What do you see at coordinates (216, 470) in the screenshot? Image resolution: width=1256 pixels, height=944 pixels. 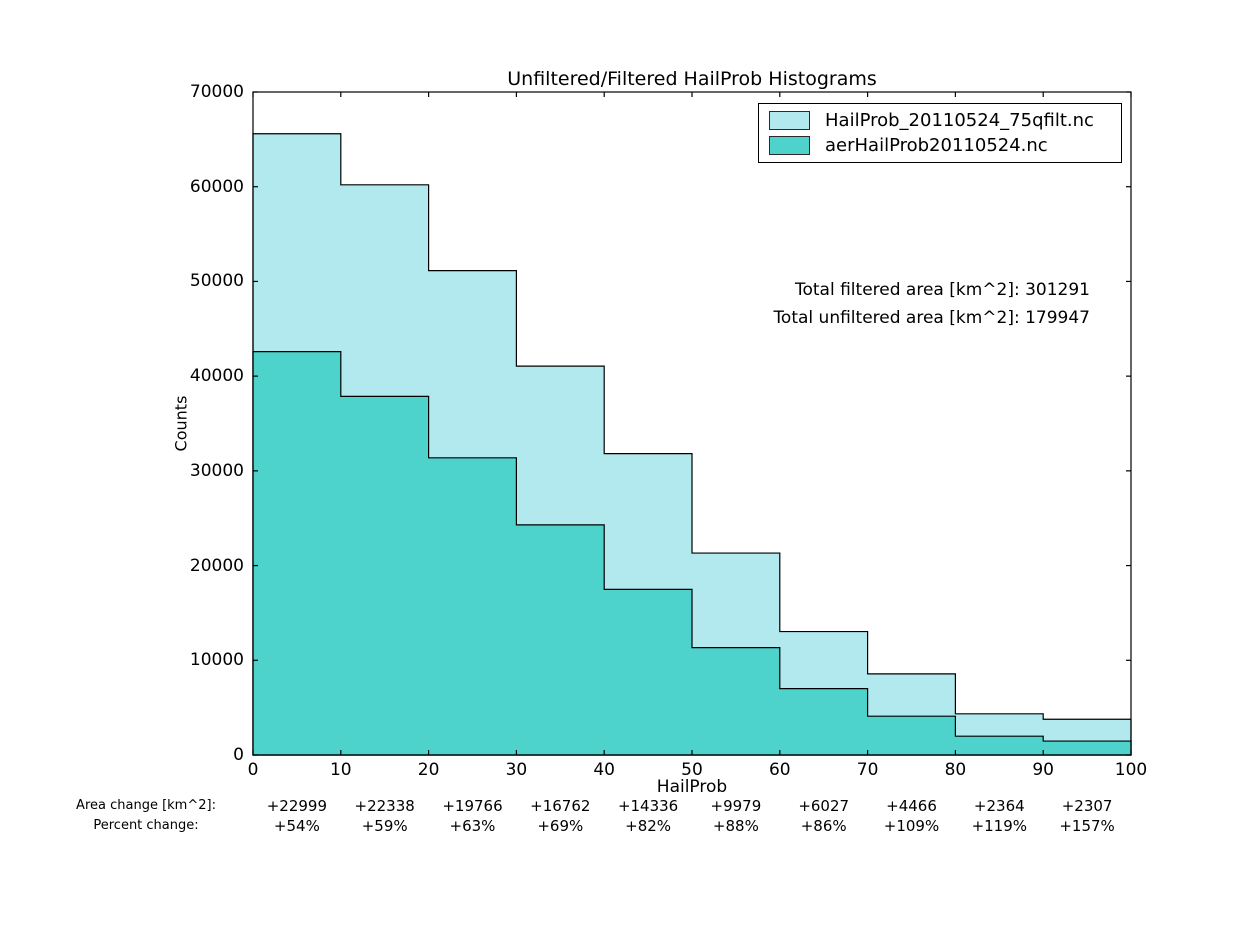 I see `y-tick-label: 30000` at bounding box center [216, 470].